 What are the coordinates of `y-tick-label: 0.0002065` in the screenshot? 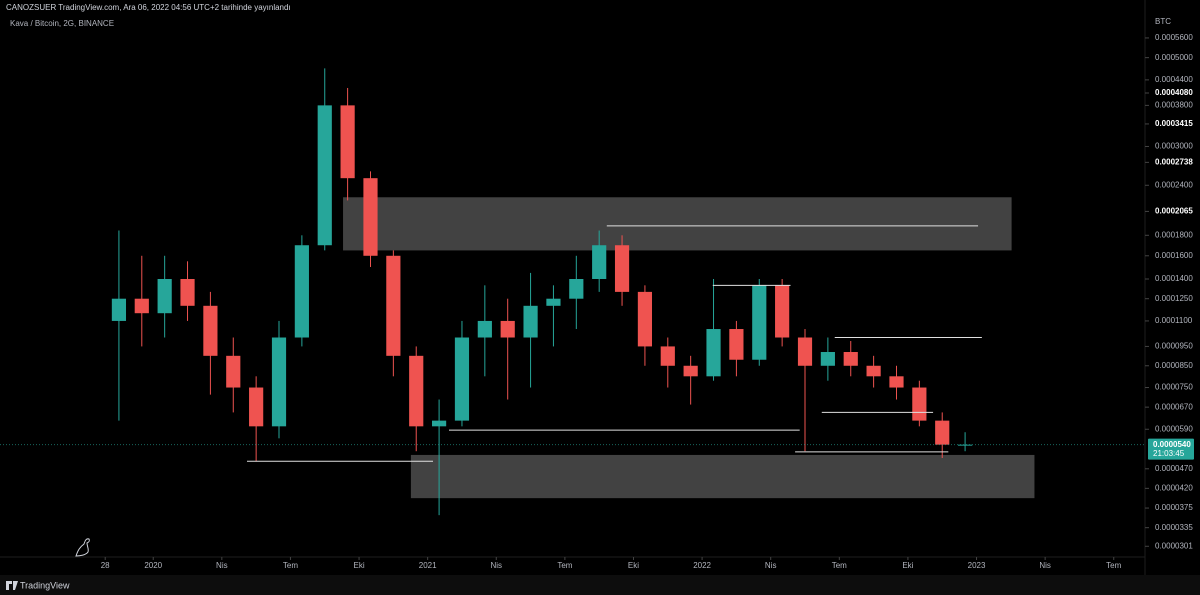 It's located at (1174, 211).